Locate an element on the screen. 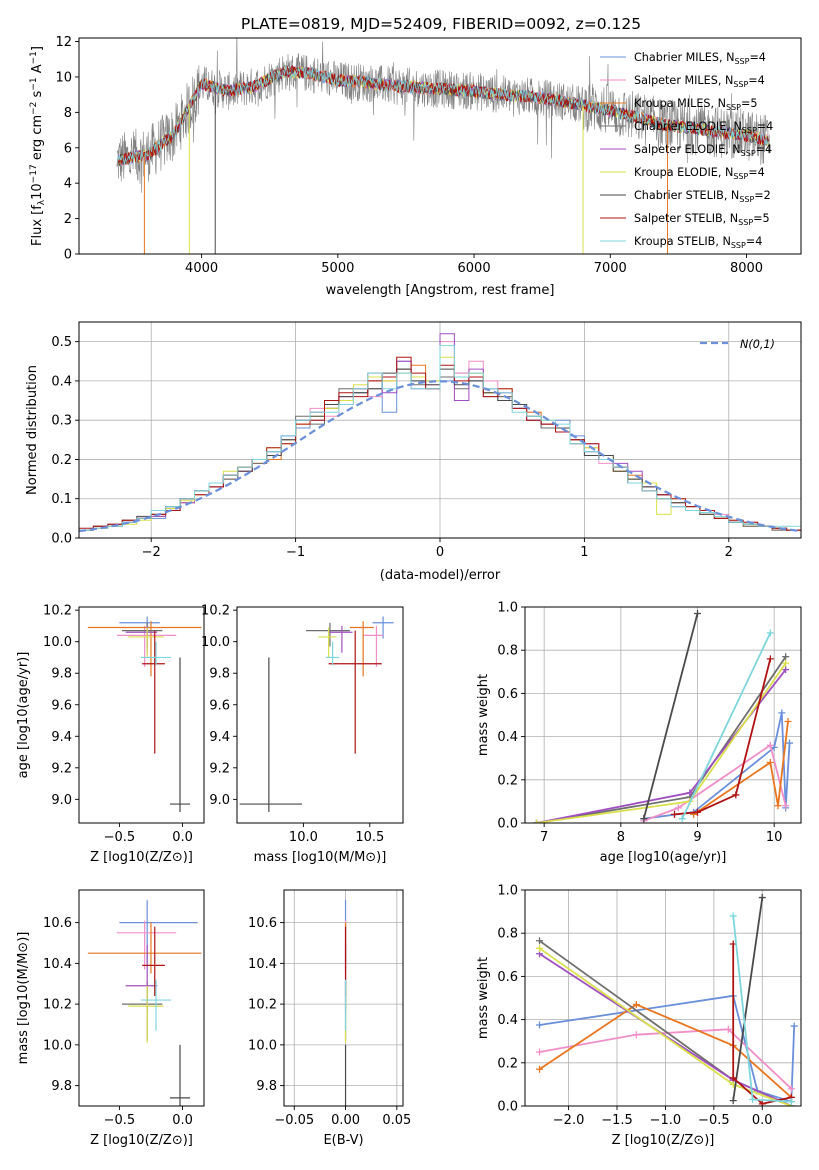 This screenshot has width=819, height=1170. y-tick-label: 6 is located at coordinates (68, 148).